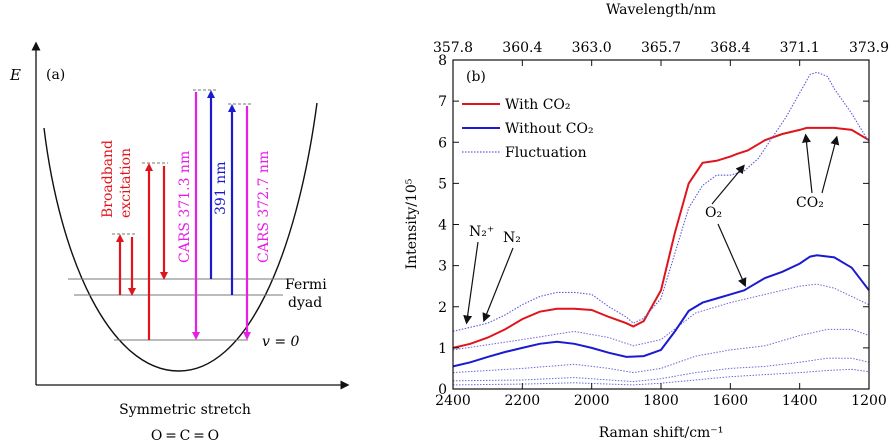 The width and height of the screenshot is (895, 446). Describe the element at coordinates (185, 410) in the screenshot. I see `panel-a-xlabel: Symmetric stretch` at that location.